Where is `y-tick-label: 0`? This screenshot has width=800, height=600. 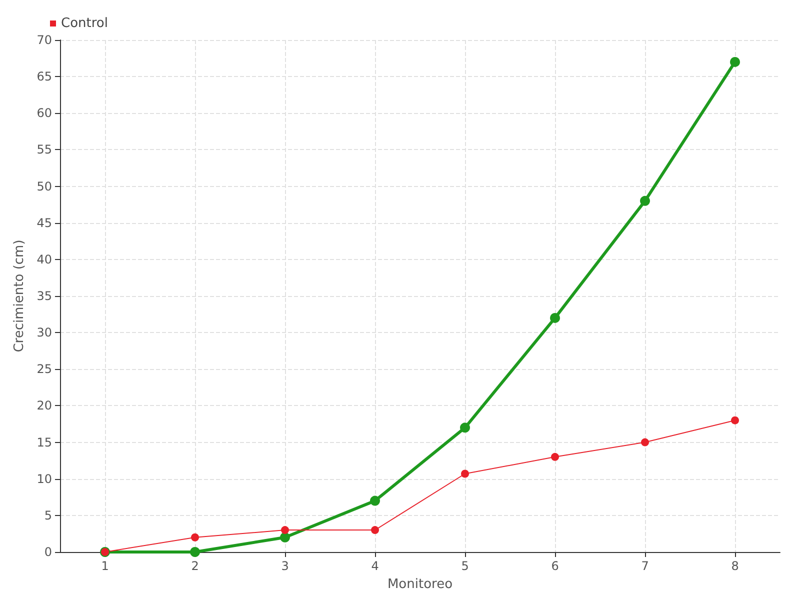 y-tick-label: 0 is located at coordinates (48, 552).